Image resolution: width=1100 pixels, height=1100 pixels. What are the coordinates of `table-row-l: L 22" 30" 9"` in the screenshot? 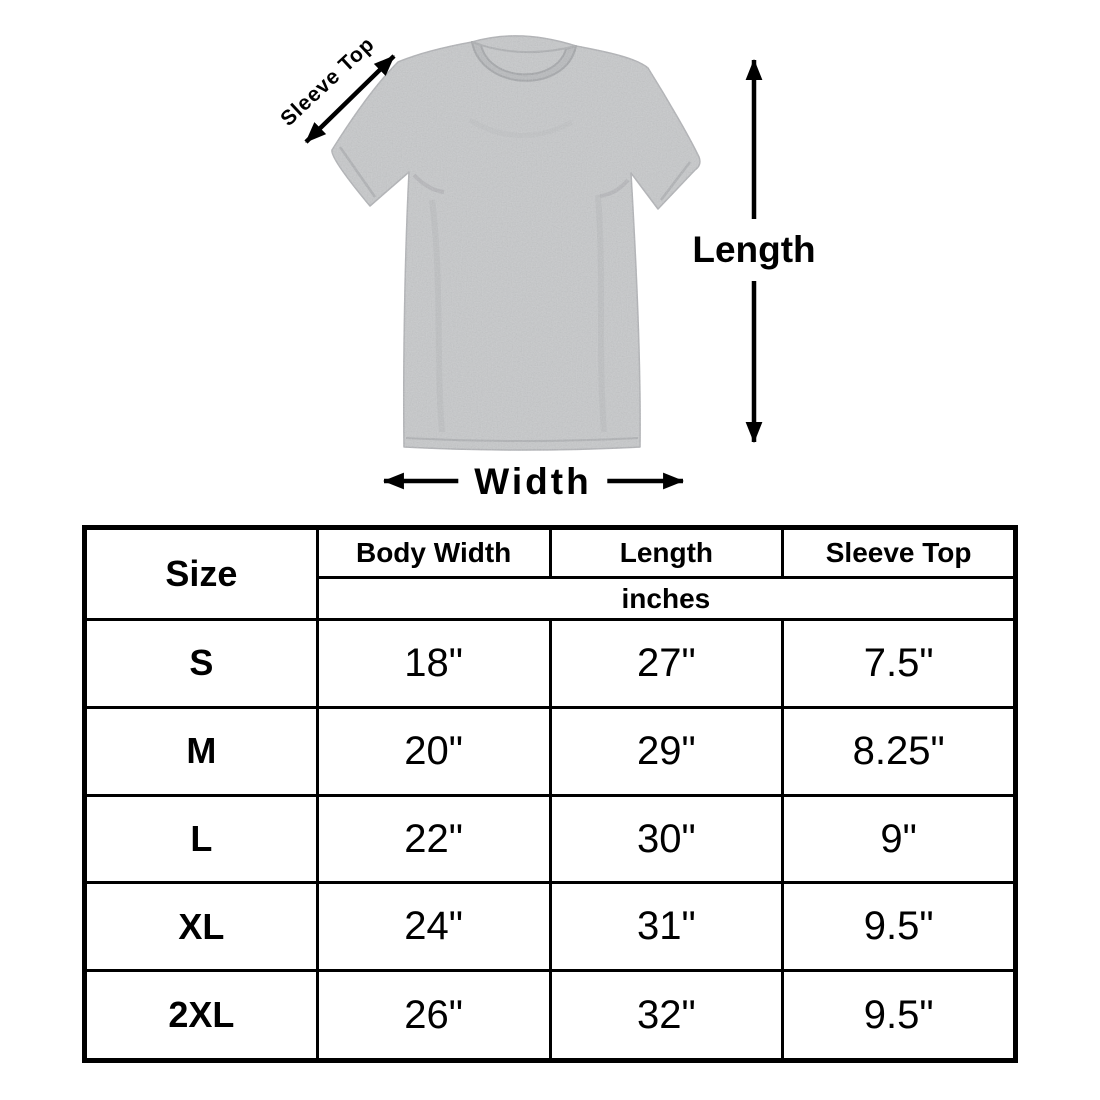 It's located at (550, 839).